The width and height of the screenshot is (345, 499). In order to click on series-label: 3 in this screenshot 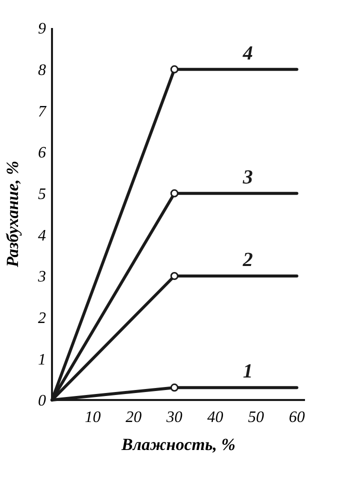, I will do `click(247, 177)`.